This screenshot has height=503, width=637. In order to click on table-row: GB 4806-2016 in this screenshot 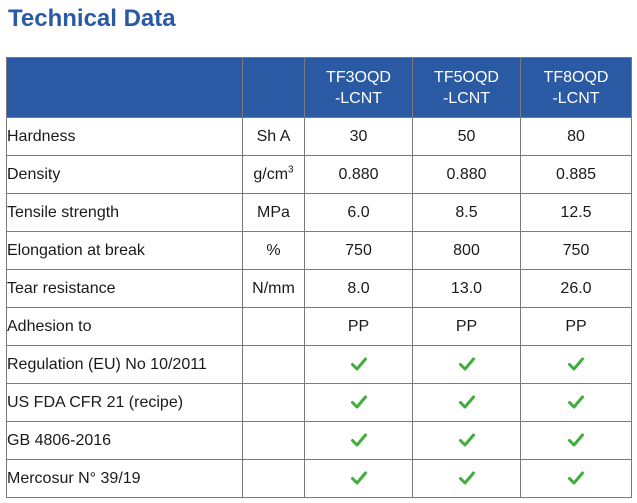, I will do `click(319, 440)`.